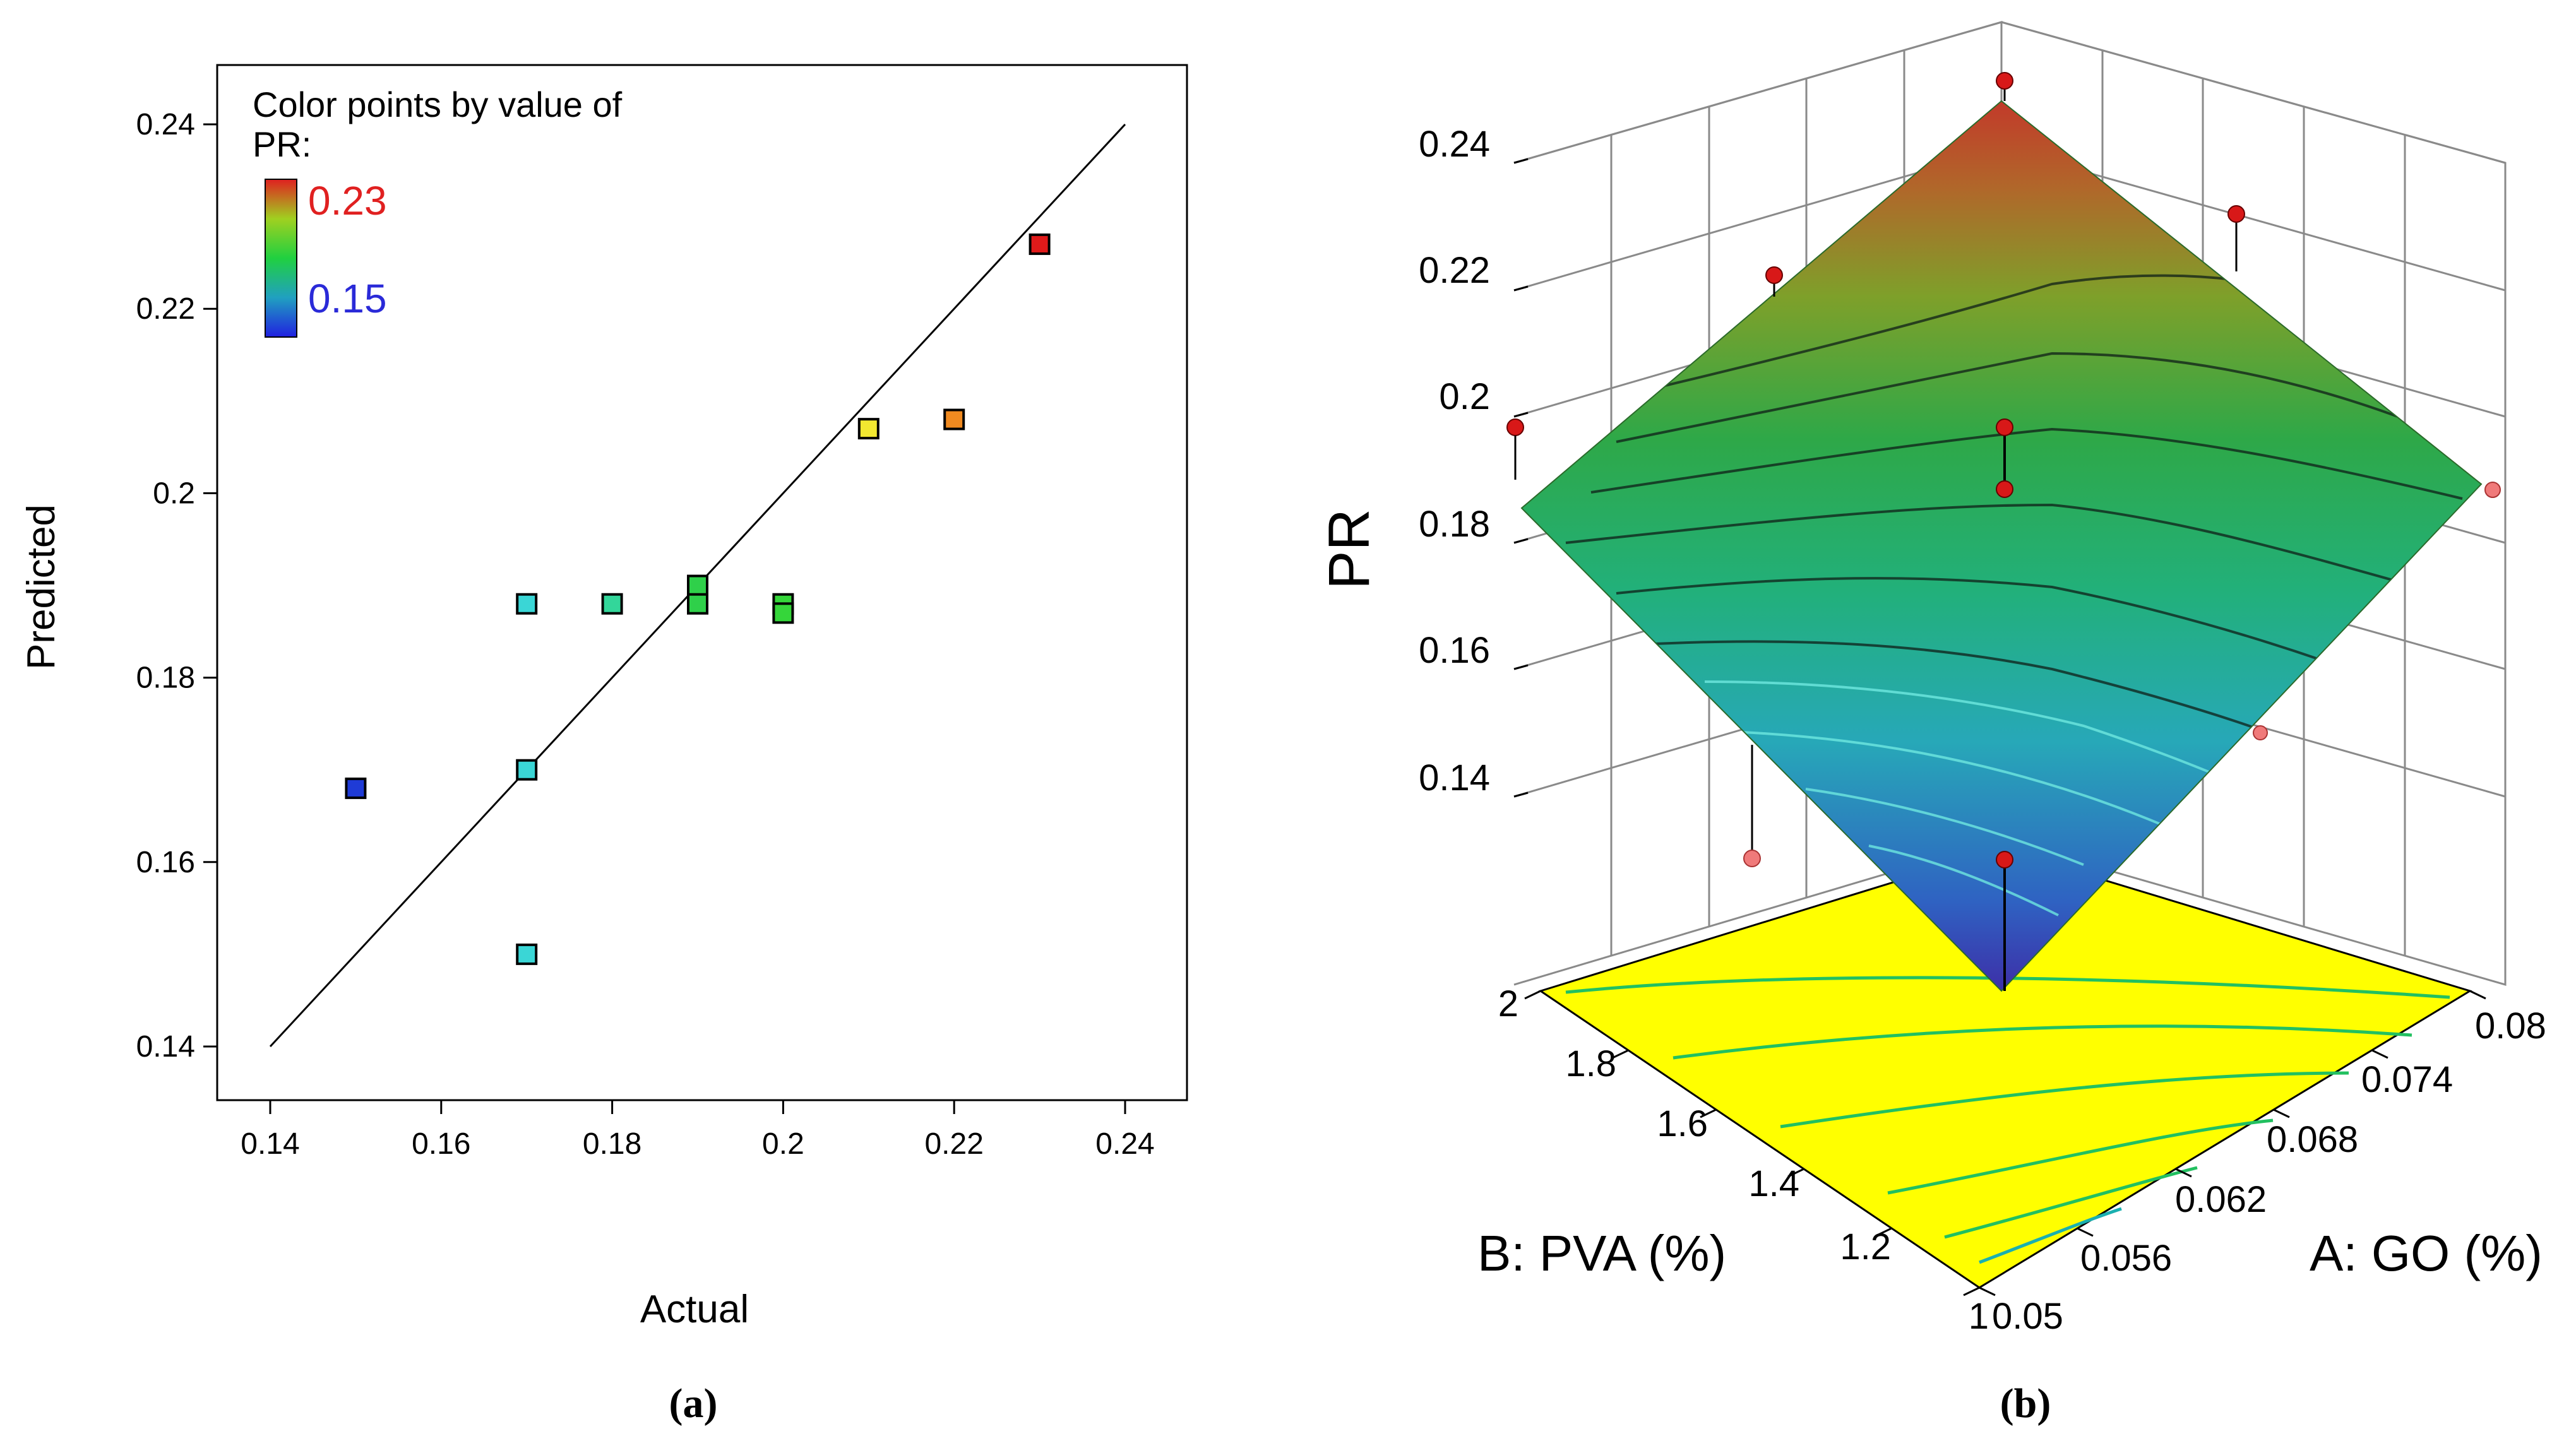  I want to click on floor-axis-ticks, so click(2005, 1143).